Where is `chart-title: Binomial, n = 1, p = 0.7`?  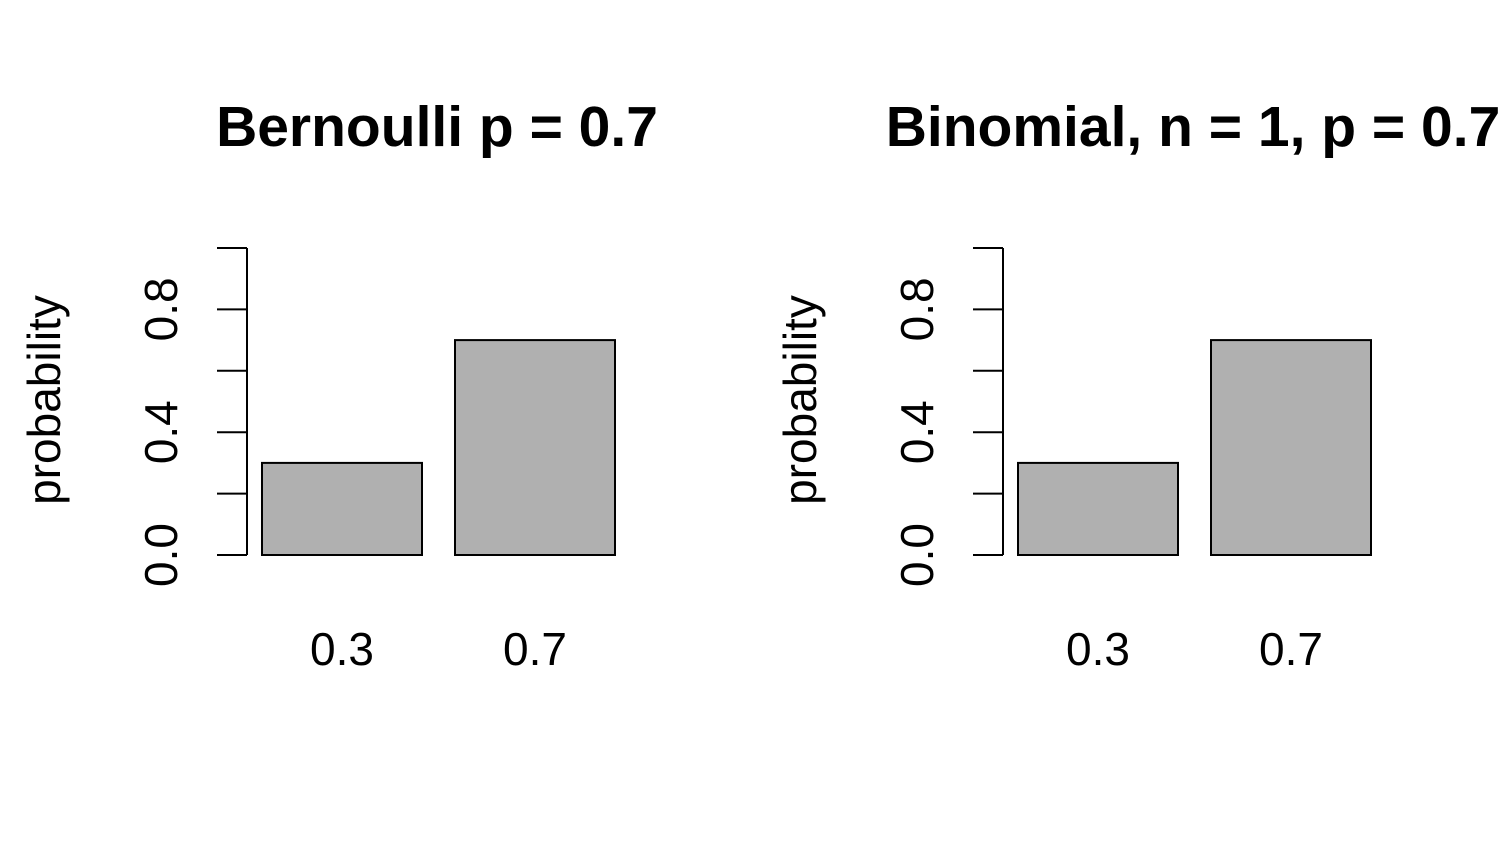 chart-title: Binomial, n = 1, p = 0.7 is located at coordinates (1193, 127).